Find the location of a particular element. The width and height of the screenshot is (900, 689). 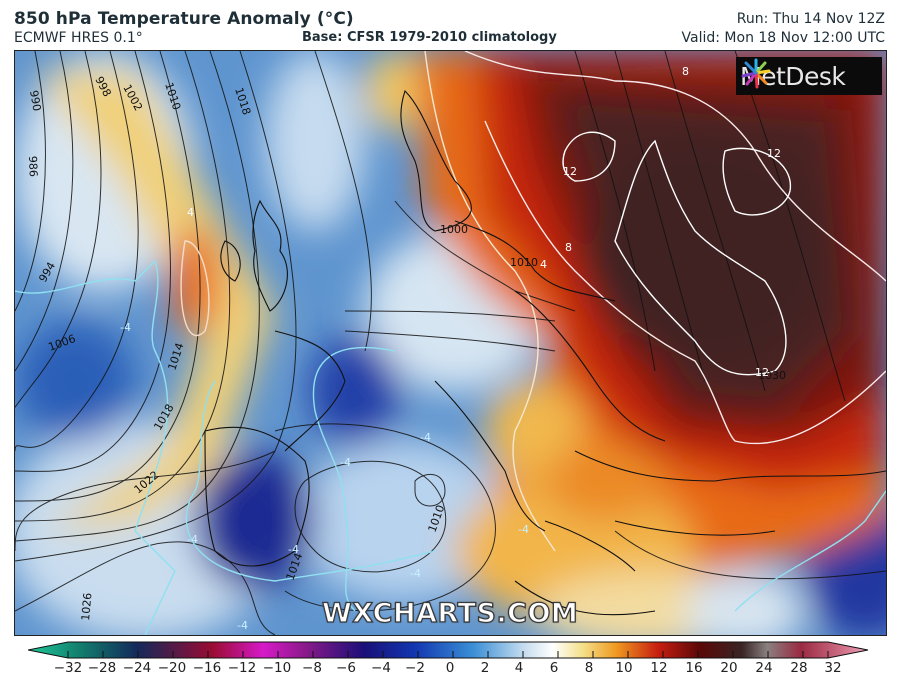

svg-text: 990 is located at coordinates (35, 100).